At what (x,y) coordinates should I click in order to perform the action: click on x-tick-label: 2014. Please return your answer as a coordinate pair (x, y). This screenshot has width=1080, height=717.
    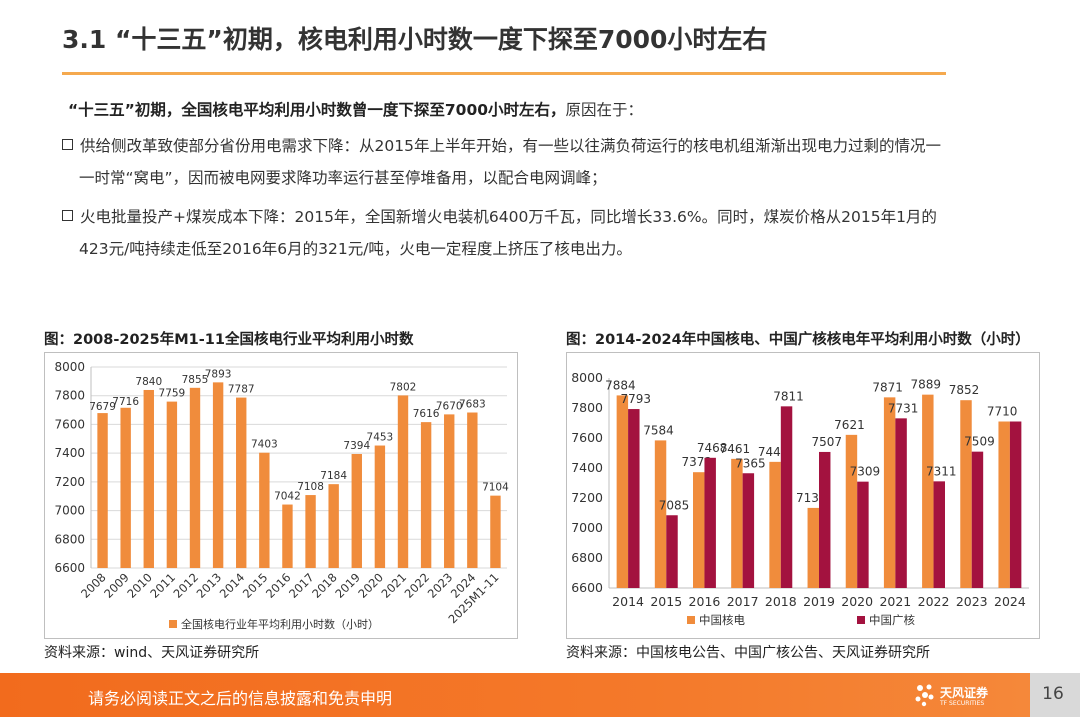
    Looking at the image, I should click on (232, 585).